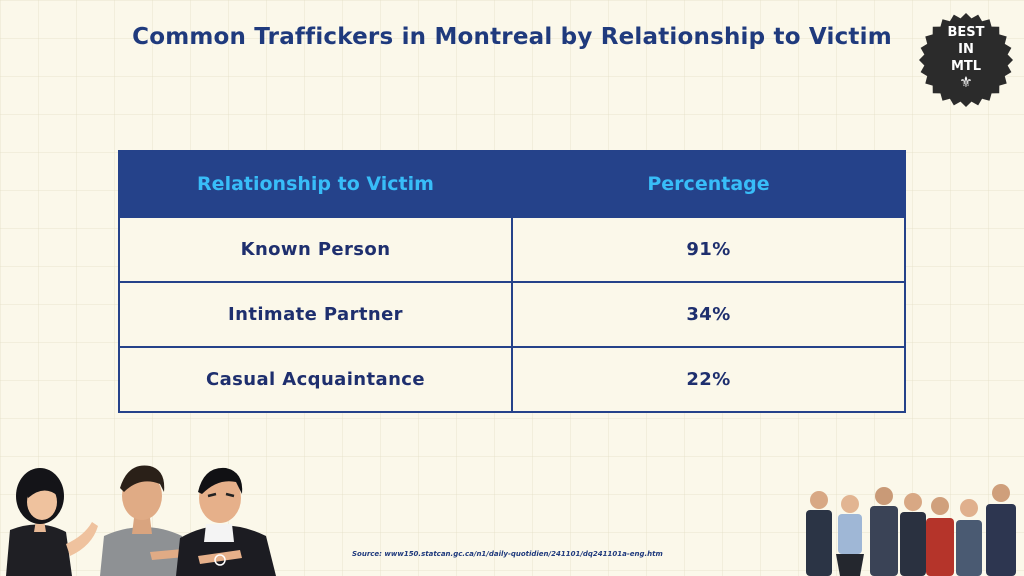 The height and width of the screenshot is (576, 1024). What do you see at coordinates (708, 314) in the screenshot?
I see `percentage-cell: 34%` at bounding box center [708, 314].